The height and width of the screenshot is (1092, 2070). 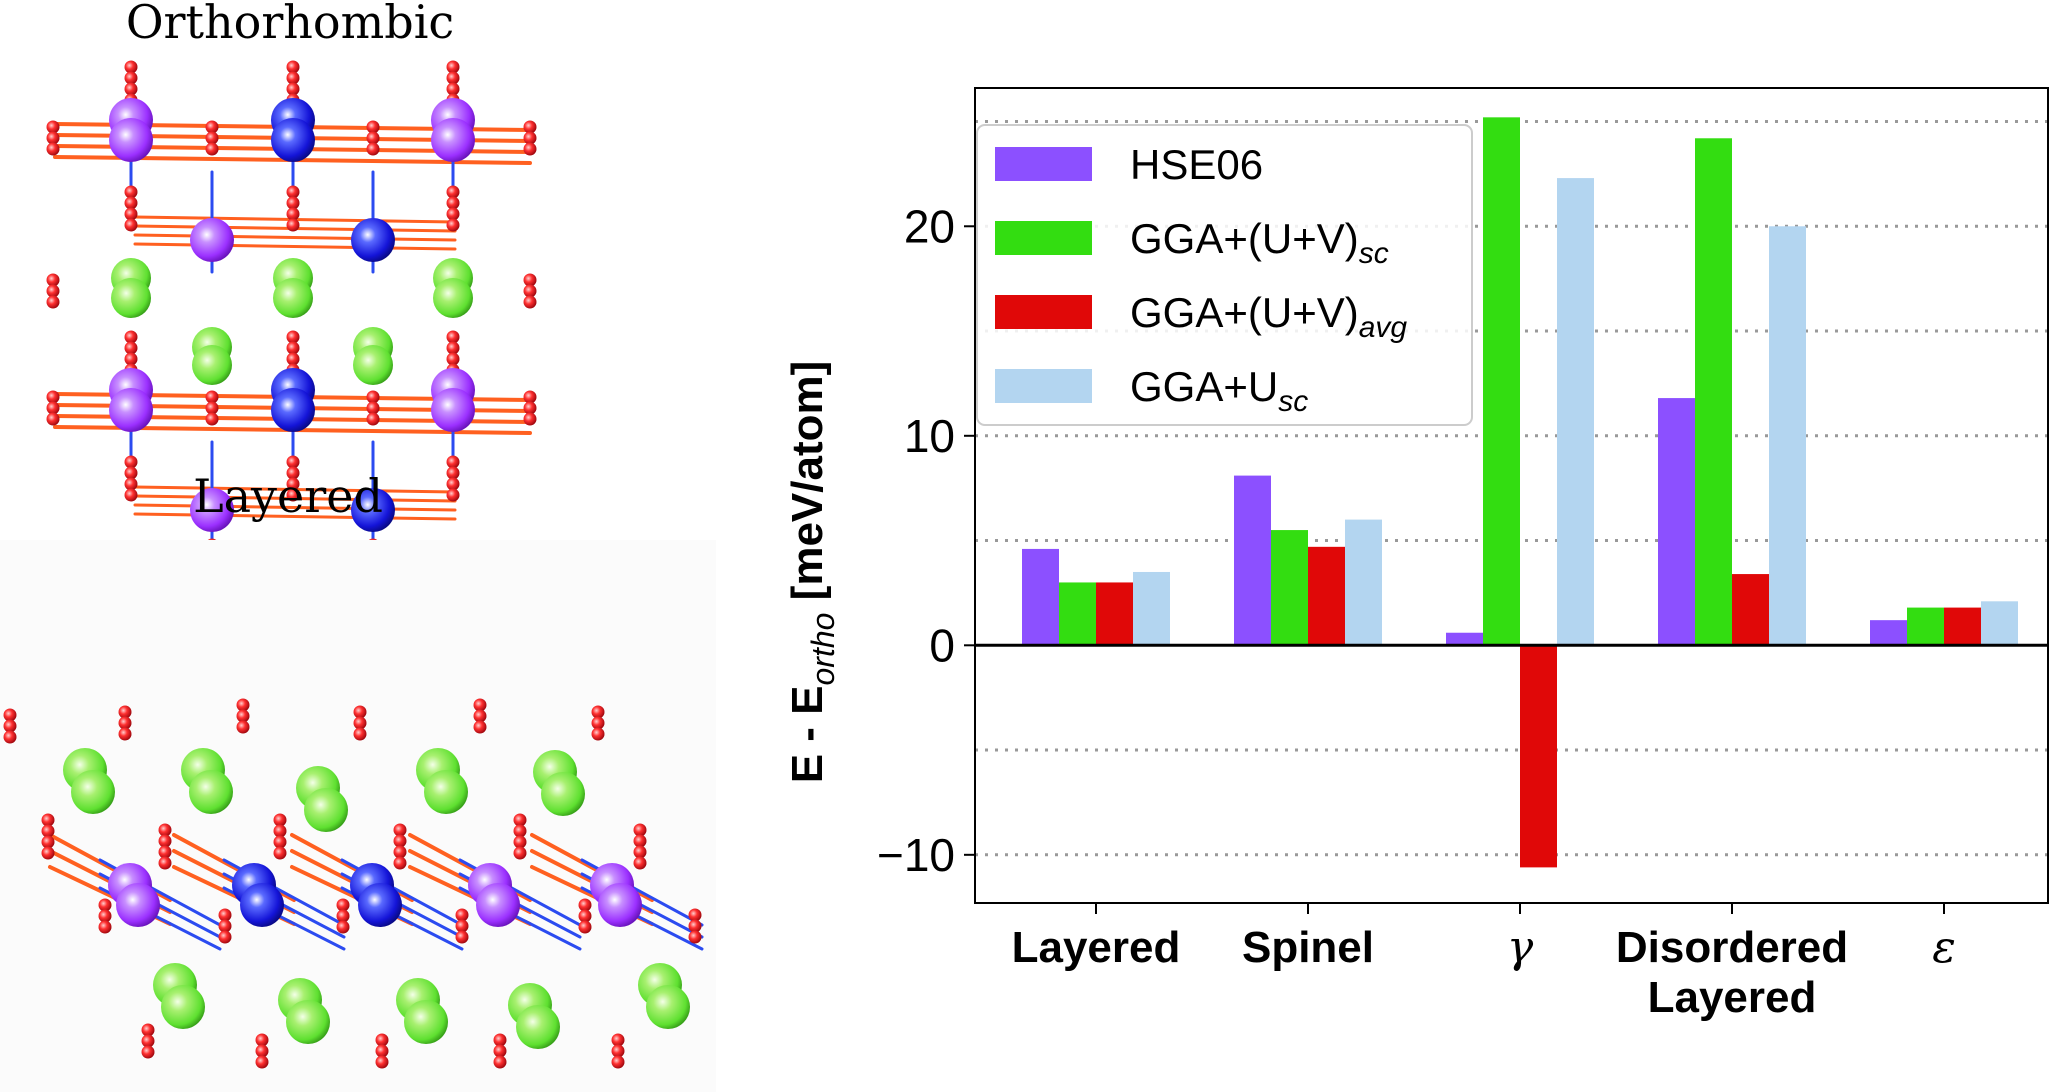 What do you see at coordinates (823, 649) in the screenshot?
I see `y-axis-label-sub: ortho` at bounding box center [823, 649].